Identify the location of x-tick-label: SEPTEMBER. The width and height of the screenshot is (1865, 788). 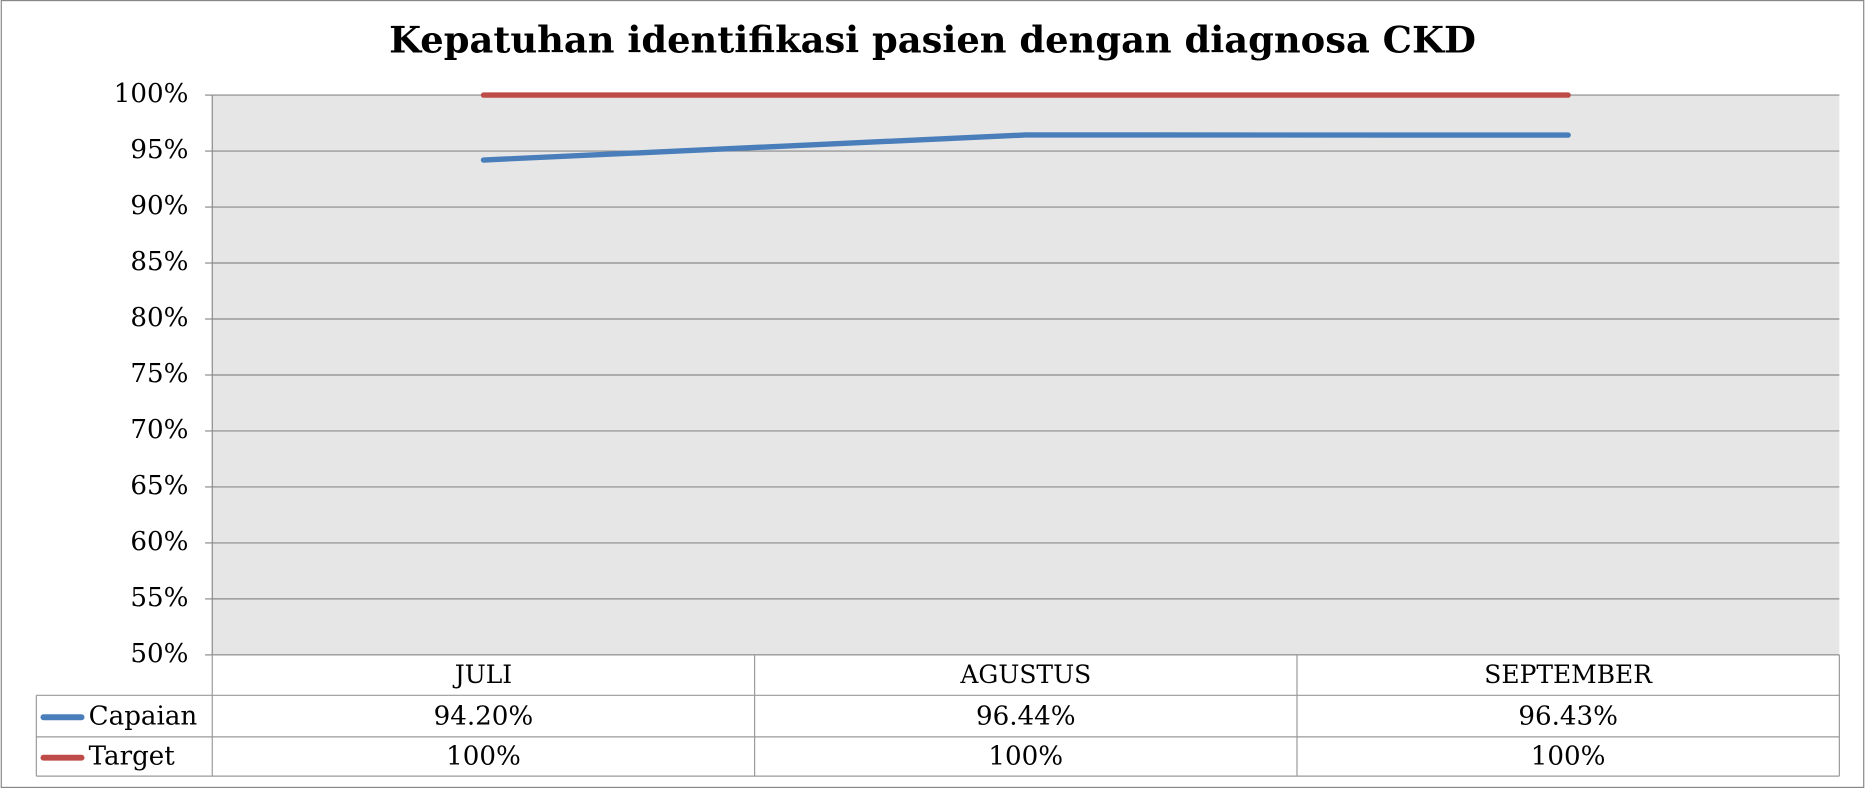
(1568, 674).